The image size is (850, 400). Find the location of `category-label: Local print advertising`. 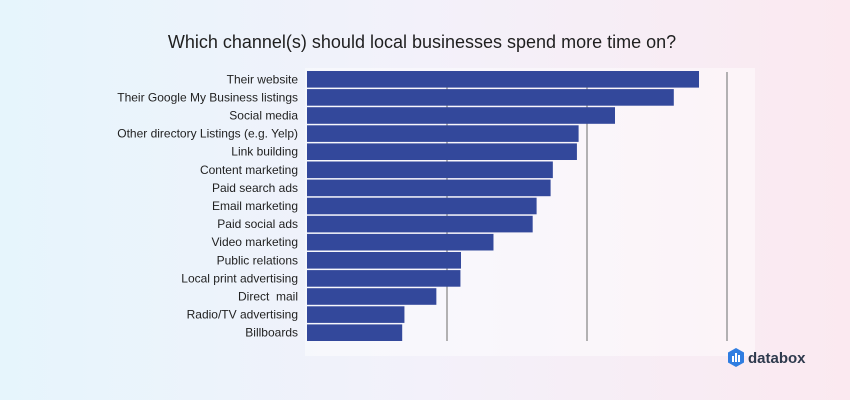

category-label: Local print advertising is located at coordinates (239, 278).